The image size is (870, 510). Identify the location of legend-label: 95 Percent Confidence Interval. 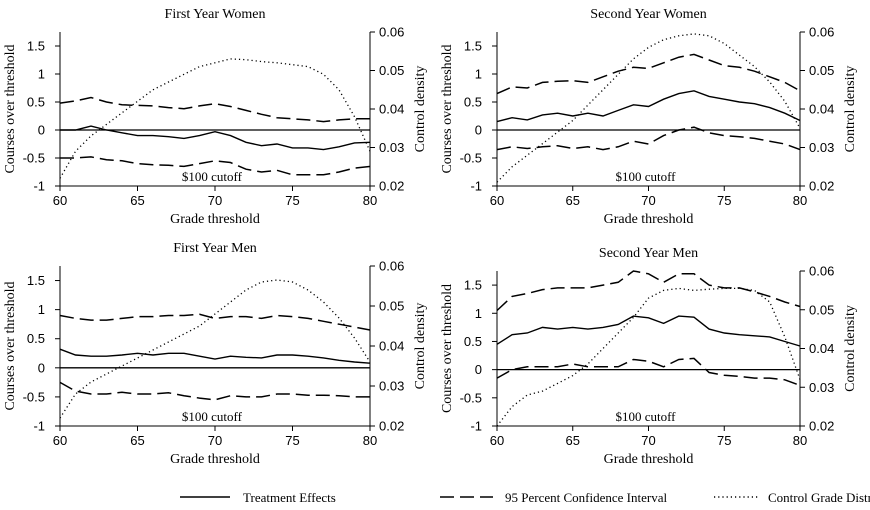
(586, 497).